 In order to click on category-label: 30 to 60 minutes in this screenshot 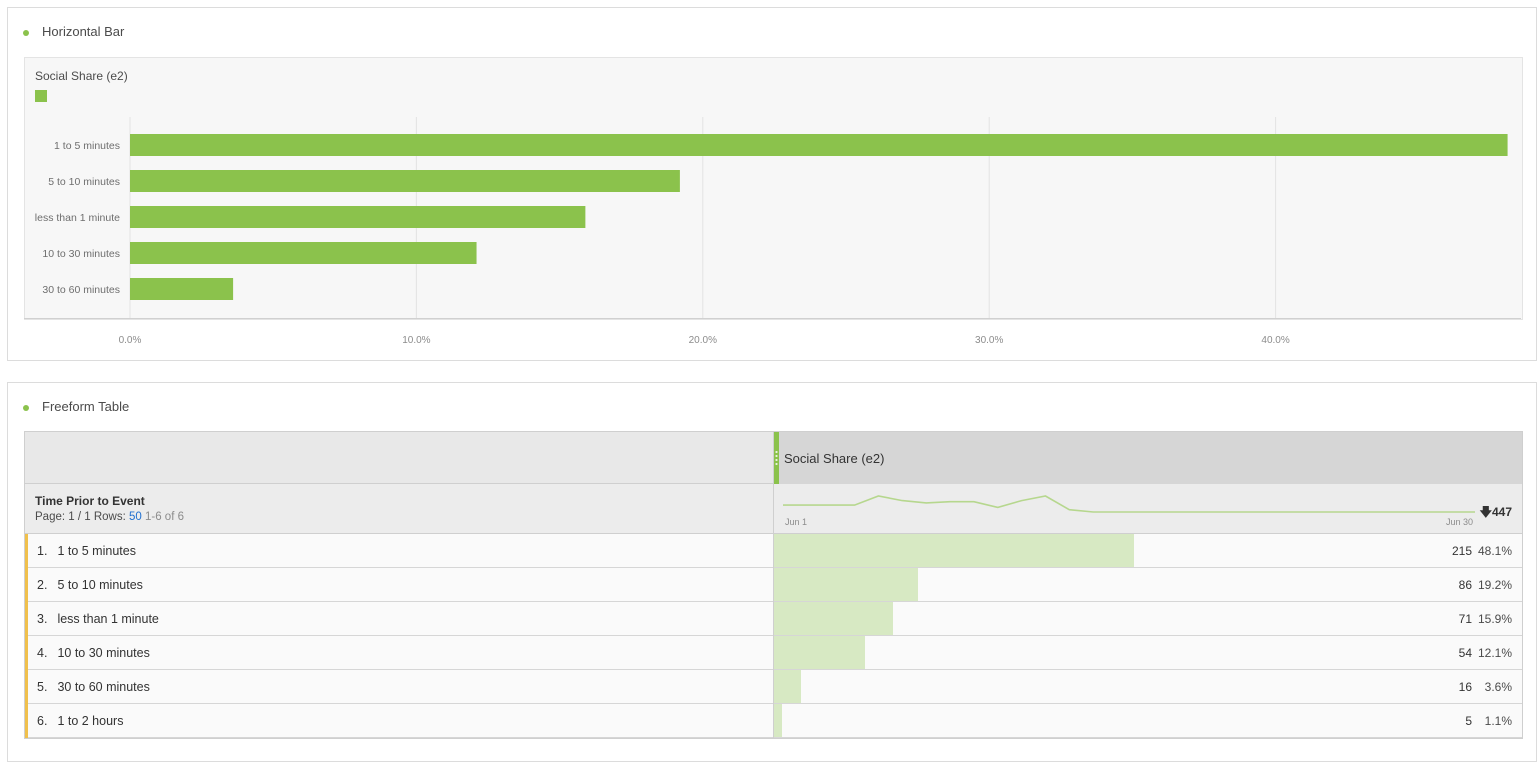, I will do `click(81, 290)`.